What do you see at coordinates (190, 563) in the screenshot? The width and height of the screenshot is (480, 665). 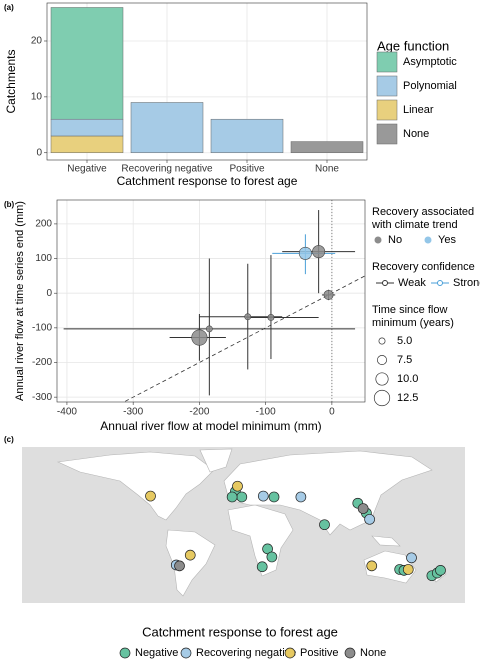 I see `south-america` at bounding box center [190, 563].